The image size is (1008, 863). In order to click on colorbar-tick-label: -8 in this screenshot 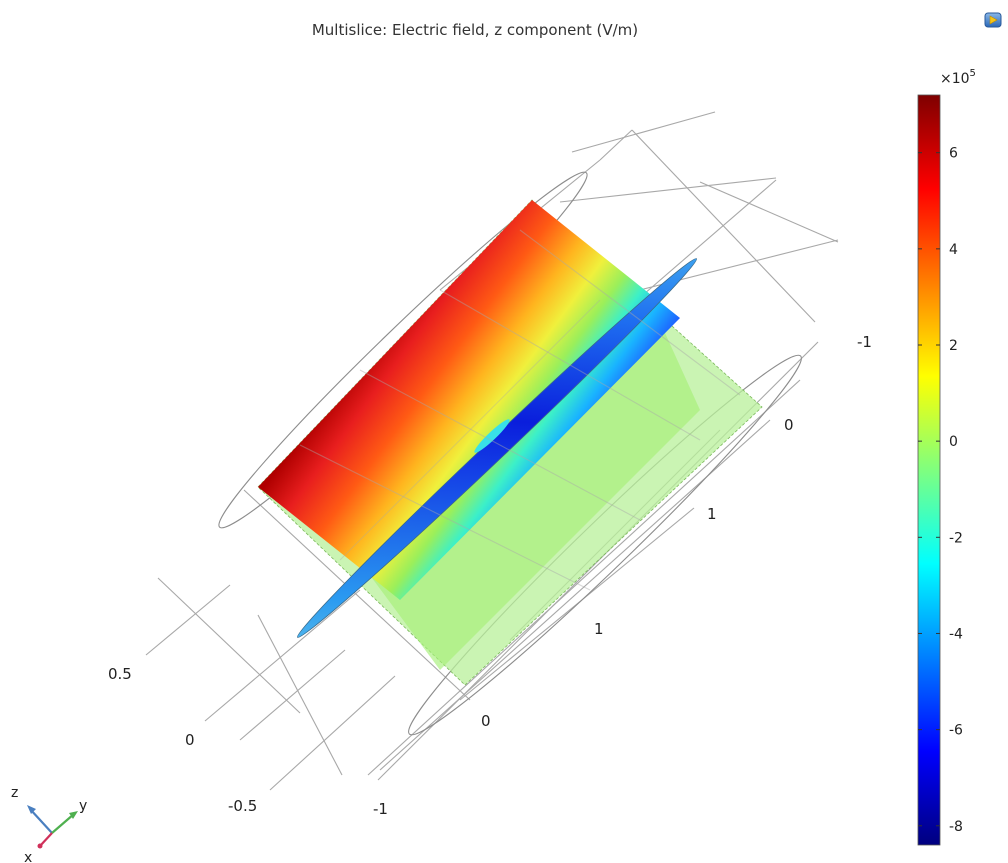, I will do `click(956, 827)`.